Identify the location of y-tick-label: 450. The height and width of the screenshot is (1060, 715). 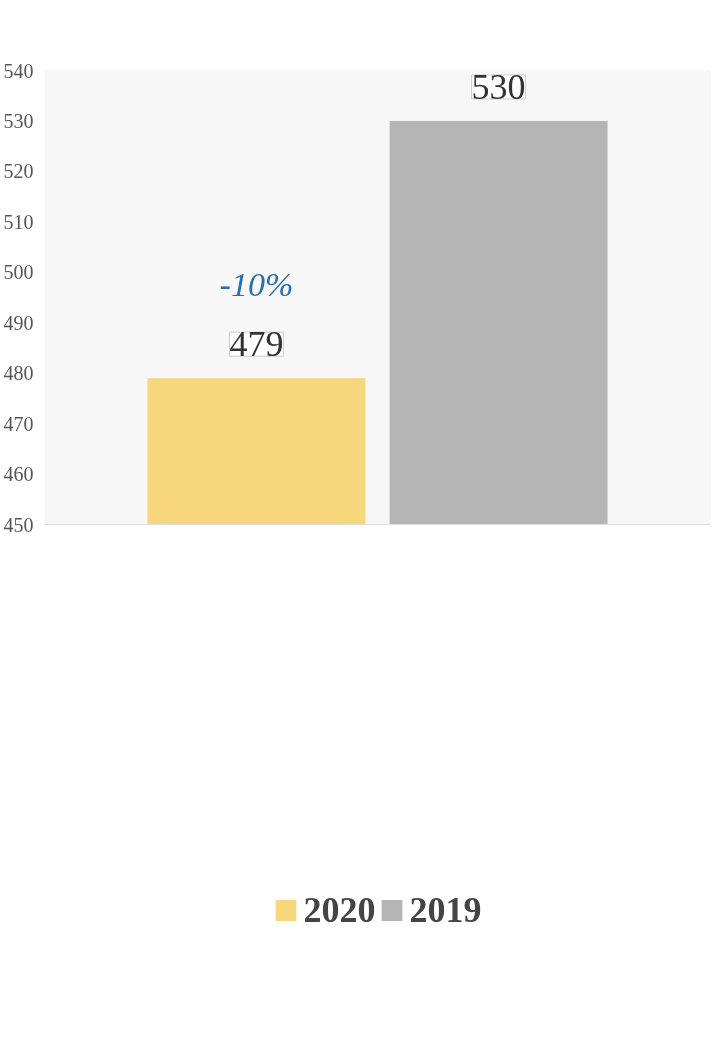
(18, 524).